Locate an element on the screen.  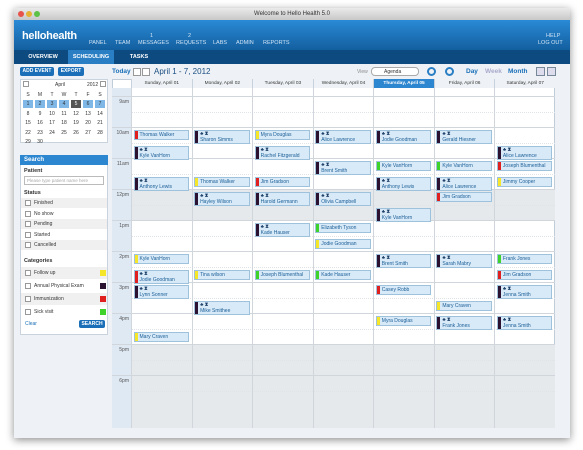
event: ♣ ⧗ Frank Jones is located at coordinates (464, 323).